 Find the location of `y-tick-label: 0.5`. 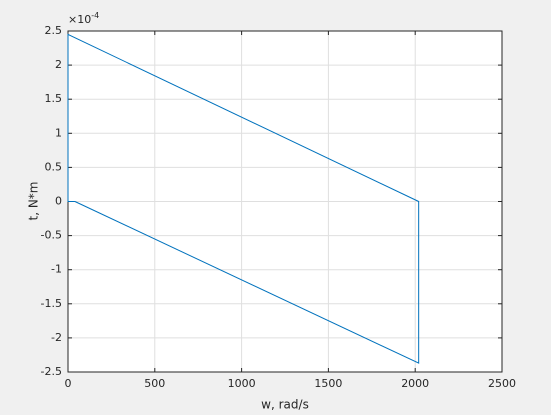

y-tick-label: 0.5 is located at coordinates (54, 166).